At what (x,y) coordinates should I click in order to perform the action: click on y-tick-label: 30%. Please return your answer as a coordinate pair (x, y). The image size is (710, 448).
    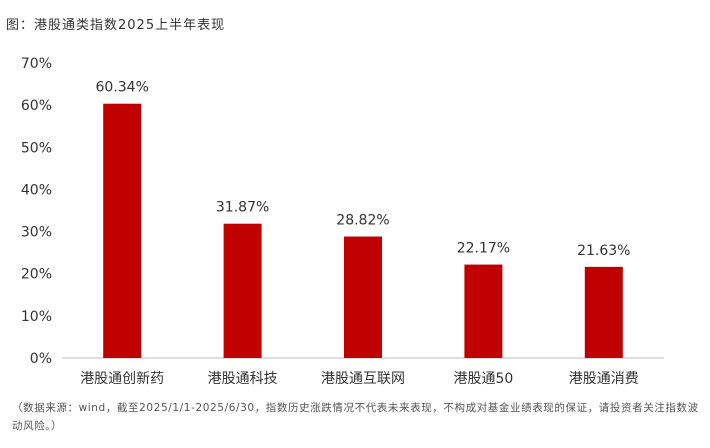
    Looking at the image, I should click on (36, 233).